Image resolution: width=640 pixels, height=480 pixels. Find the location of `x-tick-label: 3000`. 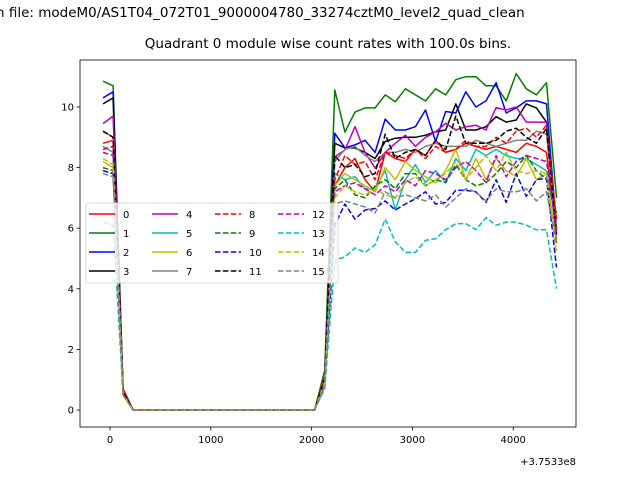

x-tick-label: 3000 is located at coordinates (412, 440).